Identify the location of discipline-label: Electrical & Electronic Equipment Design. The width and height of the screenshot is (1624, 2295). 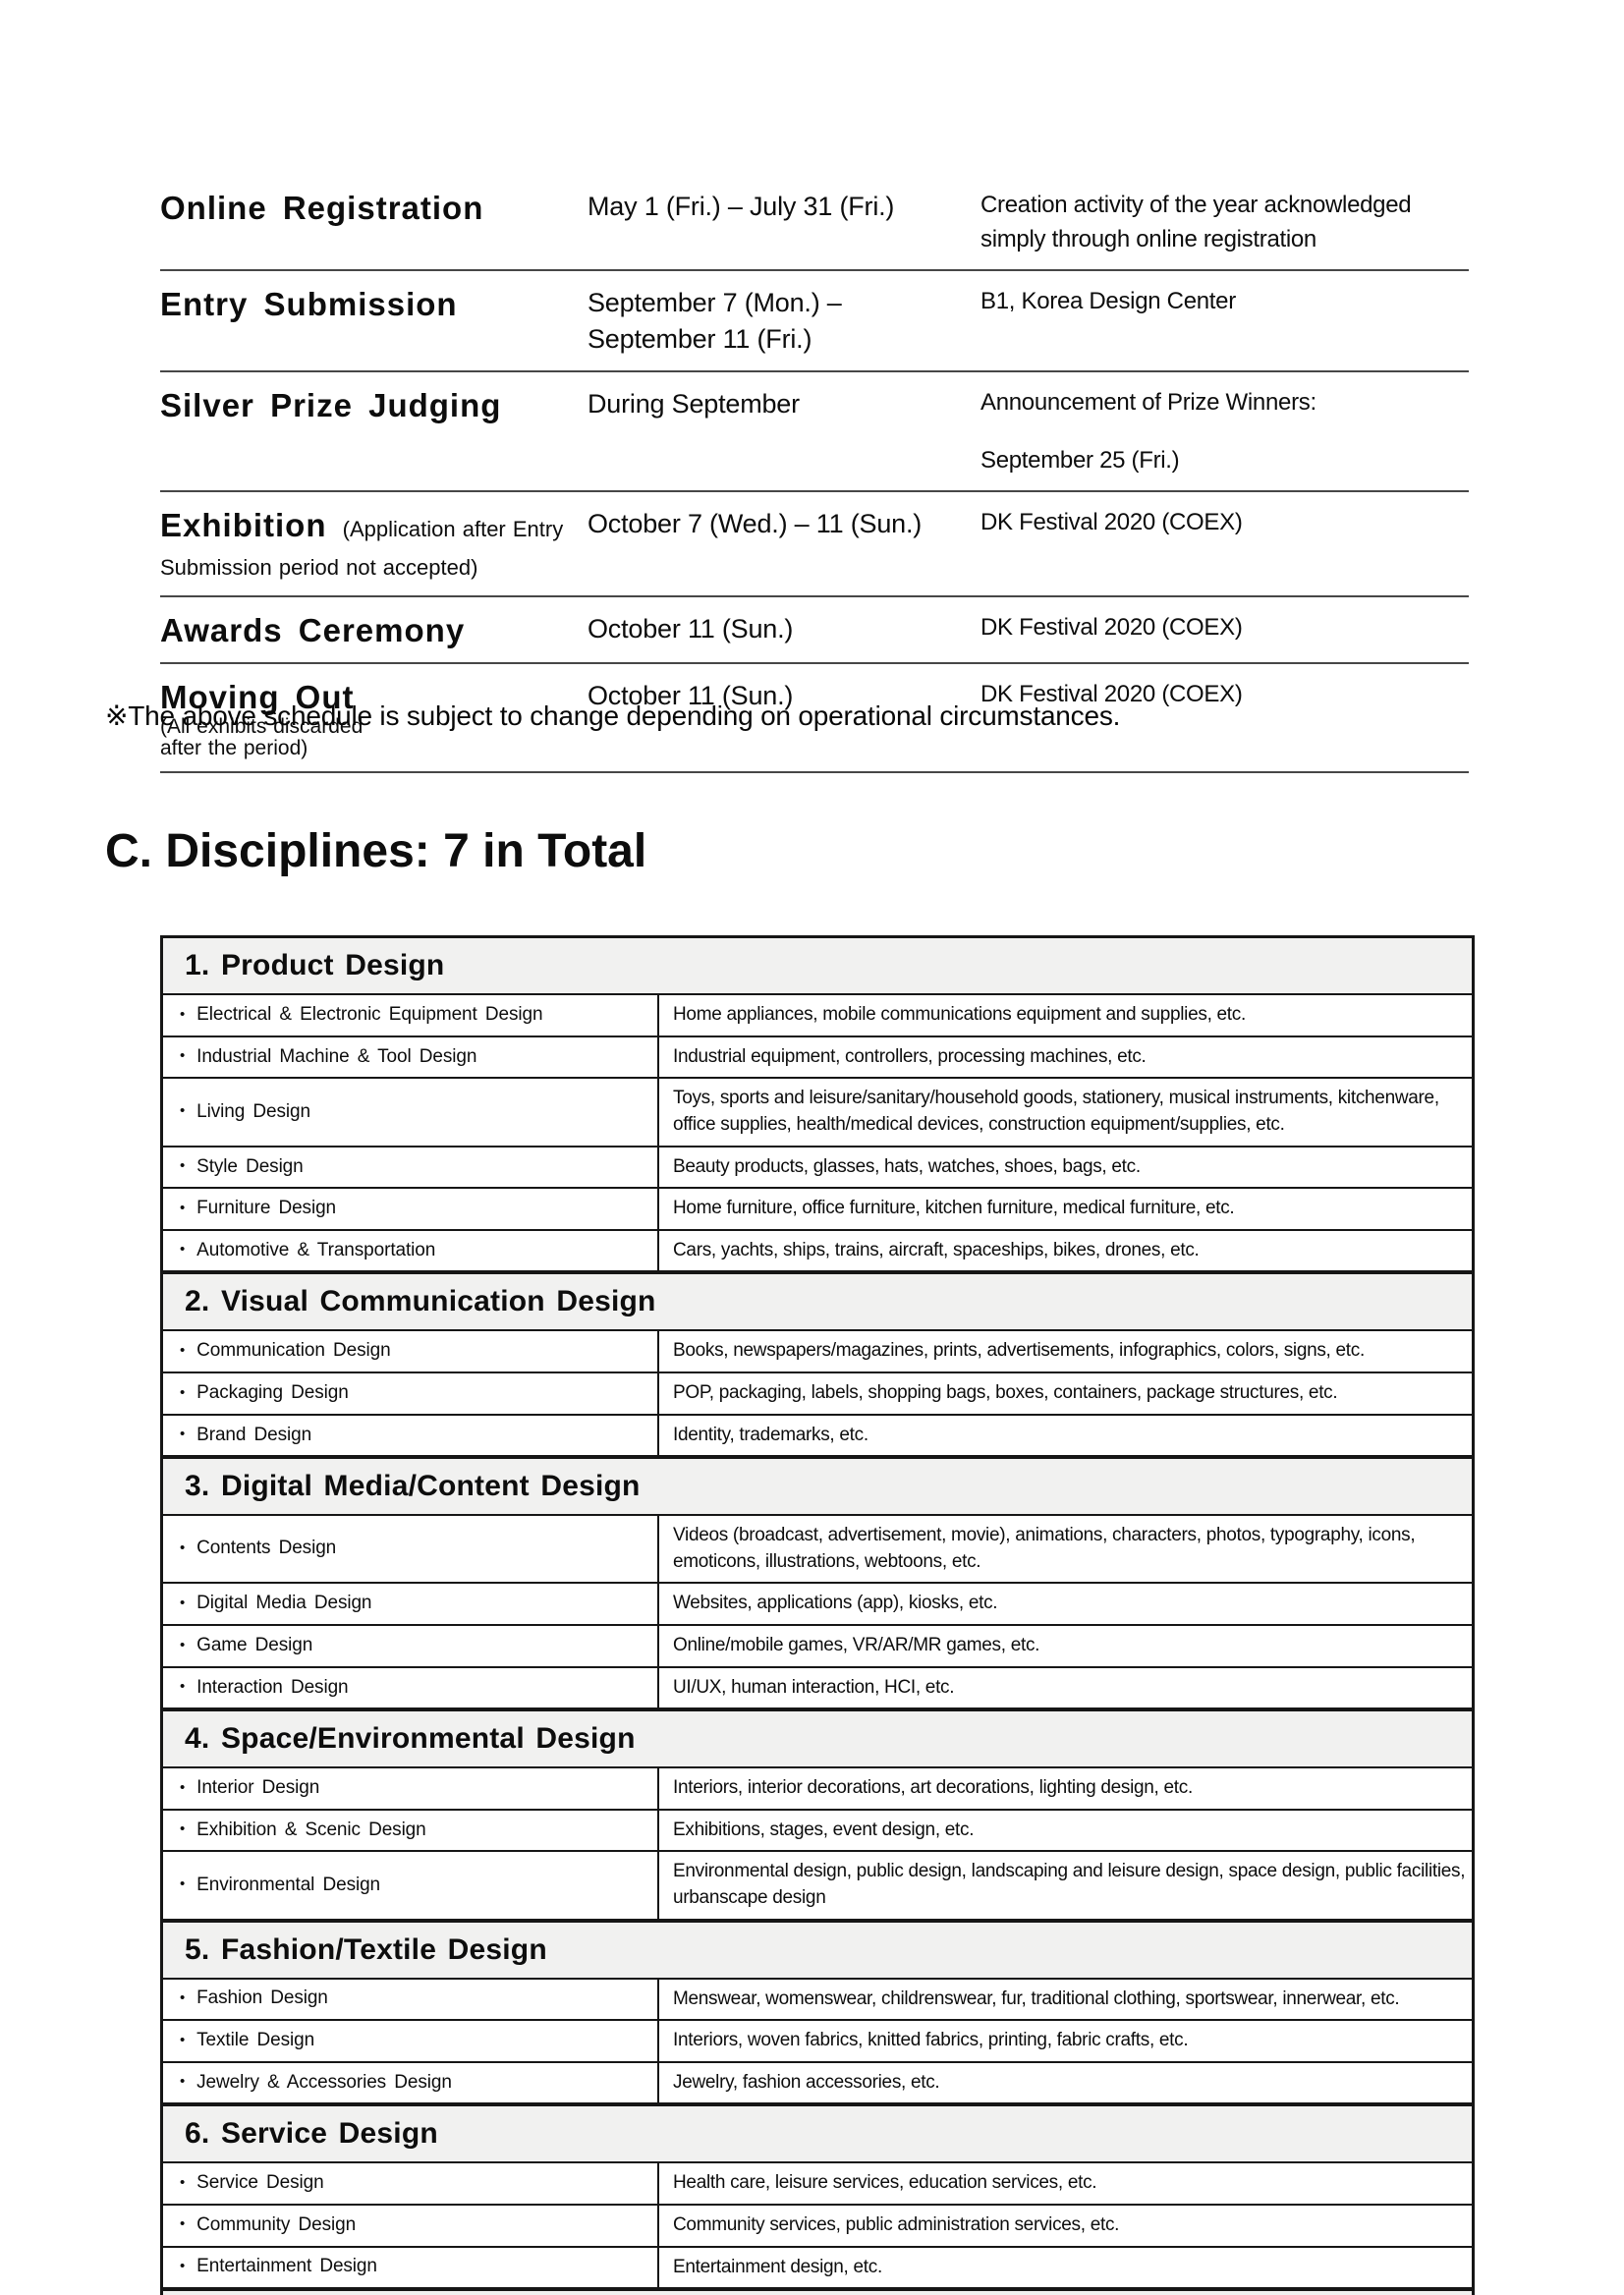
(369, 1015).